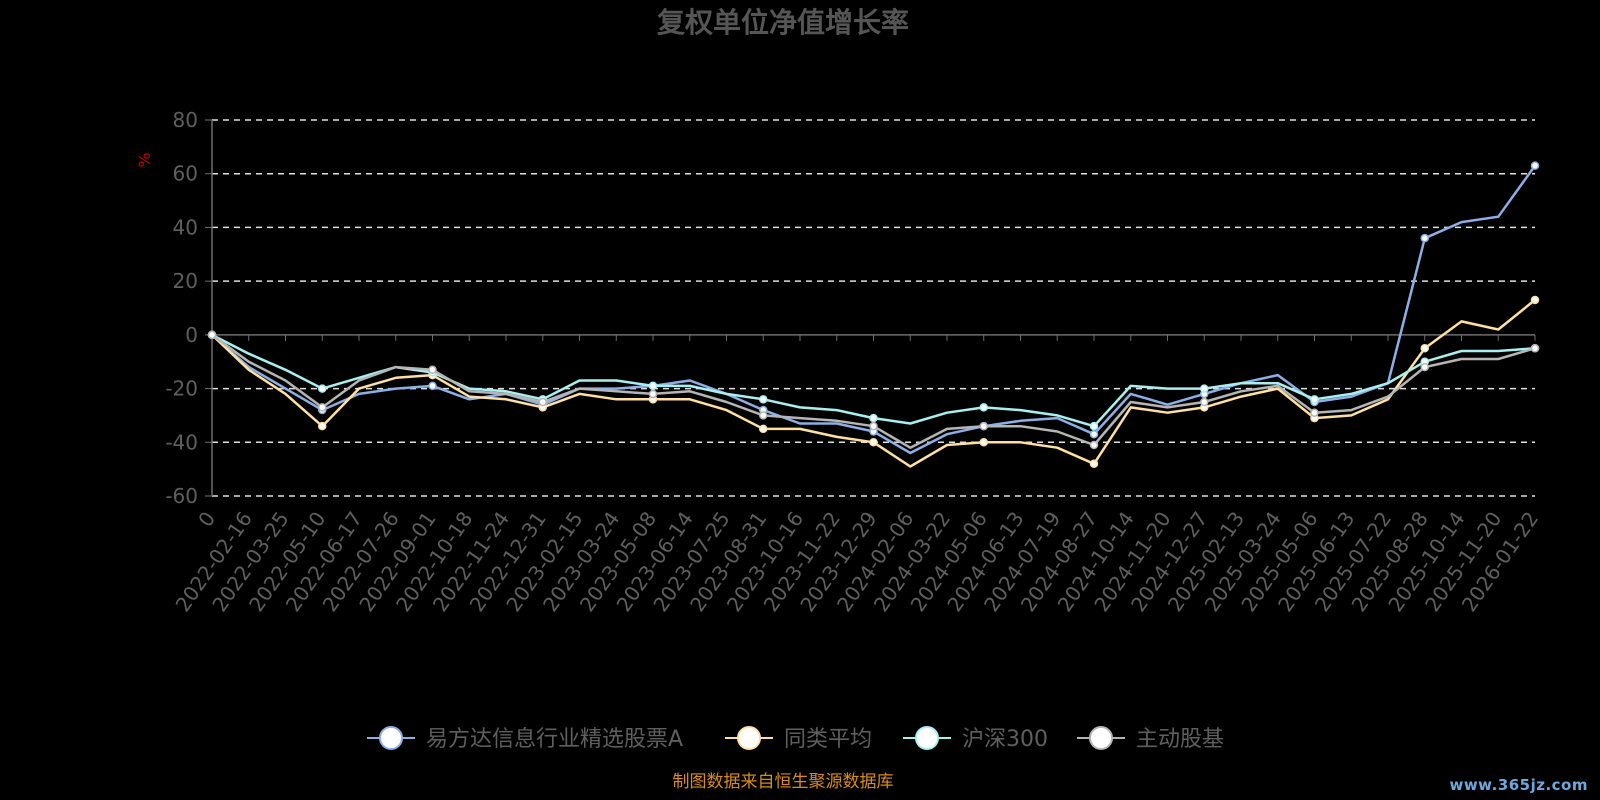 The width and height of the screenshot is (1600, 800). What do you see at coordinates (185, 174) in the screenshot?
I see `y-tick-label: 60` at bounding box center [185, 174].